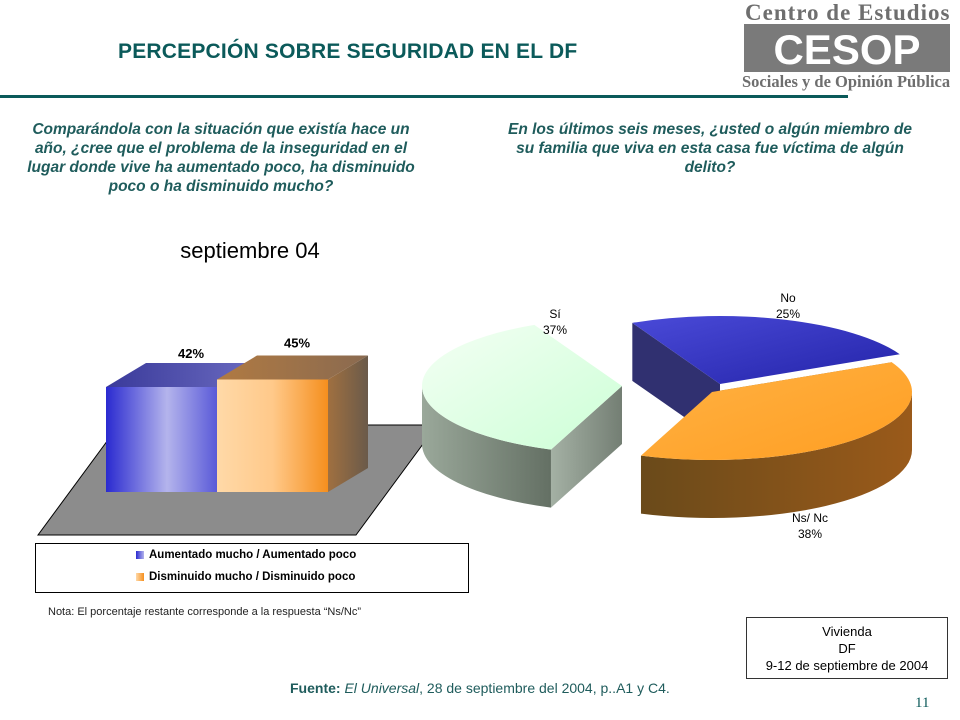 This screenshot has height=720, width=960. I want to click on source-details: , 28 de septiembre del 2004, p..A1 y C4., so click(544, 688).